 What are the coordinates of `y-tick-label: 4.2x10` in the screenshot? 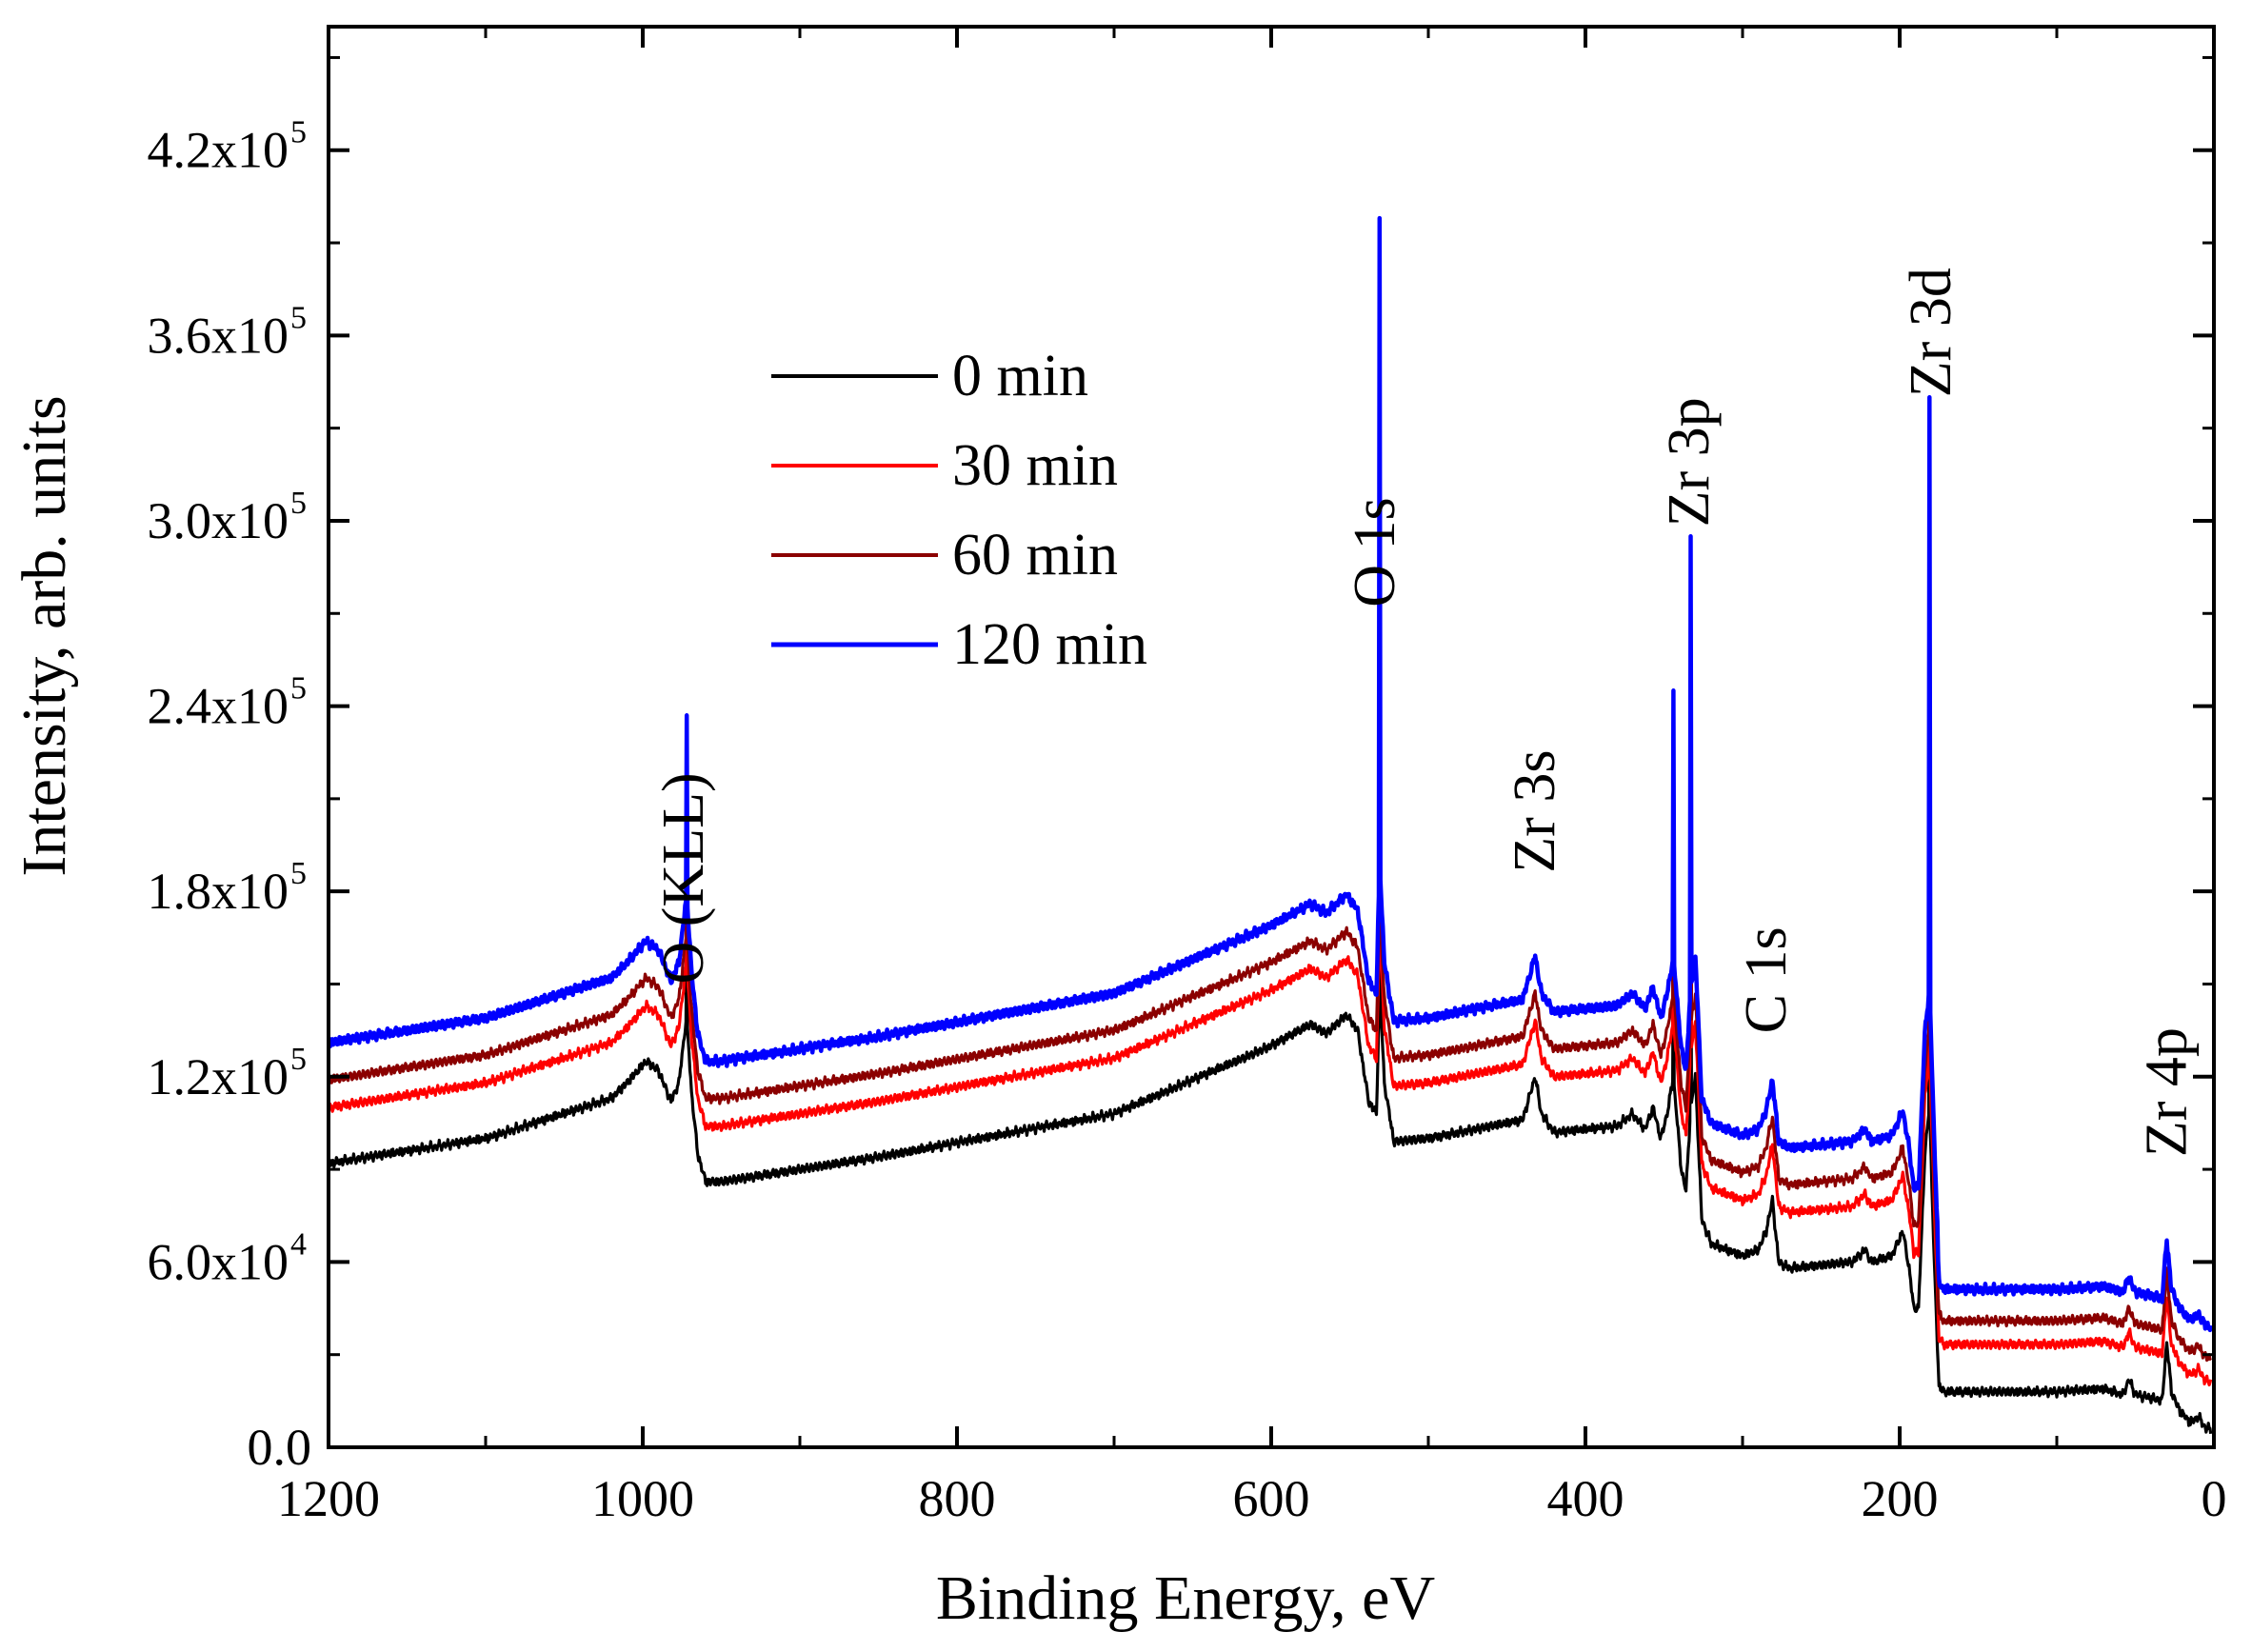 It's located at (218, 151).